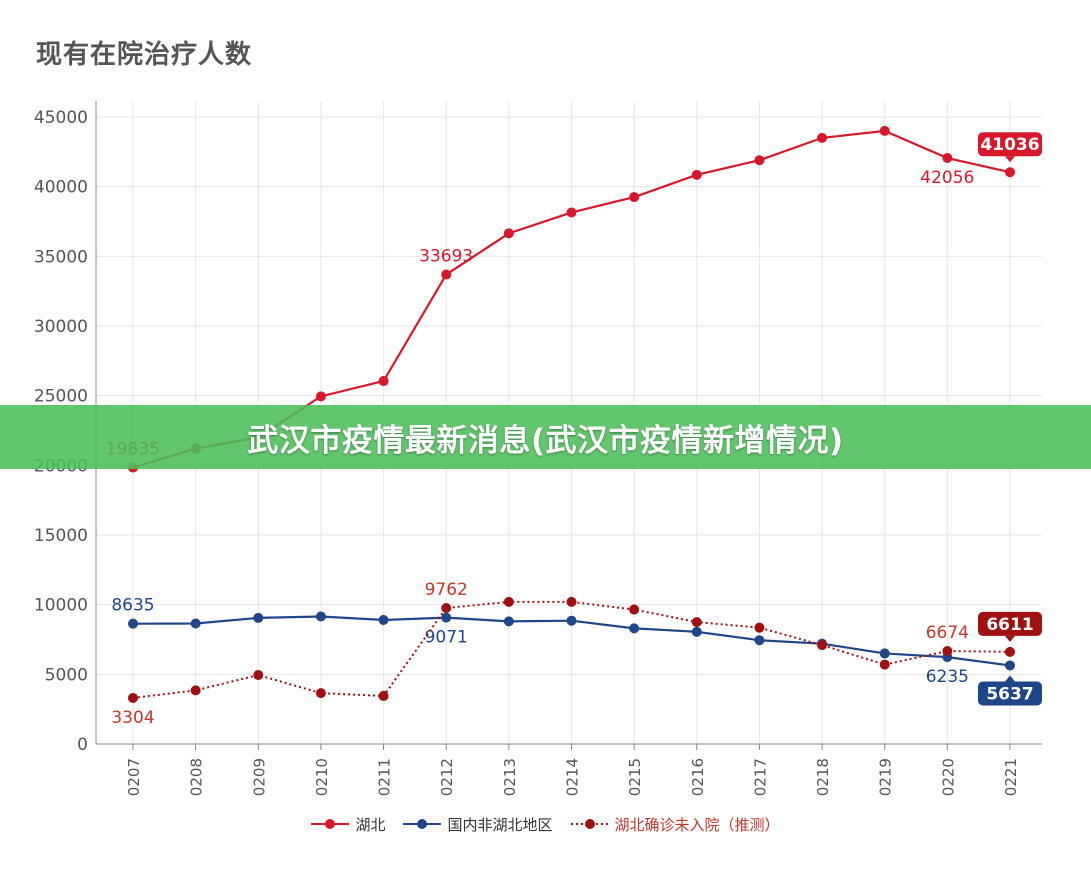 This screenshot has width=1091, height=874. What do you see at coordinates (132, 606) in the screenshot?
I see `data-label: 8635` at bounding box center [132, 606].